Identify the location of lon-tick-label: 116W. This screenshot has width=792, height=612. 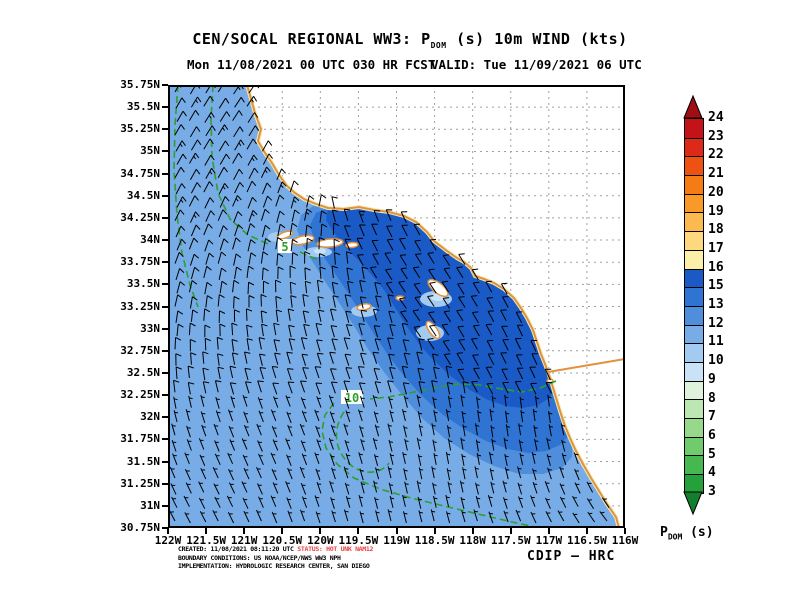
(625, 540).